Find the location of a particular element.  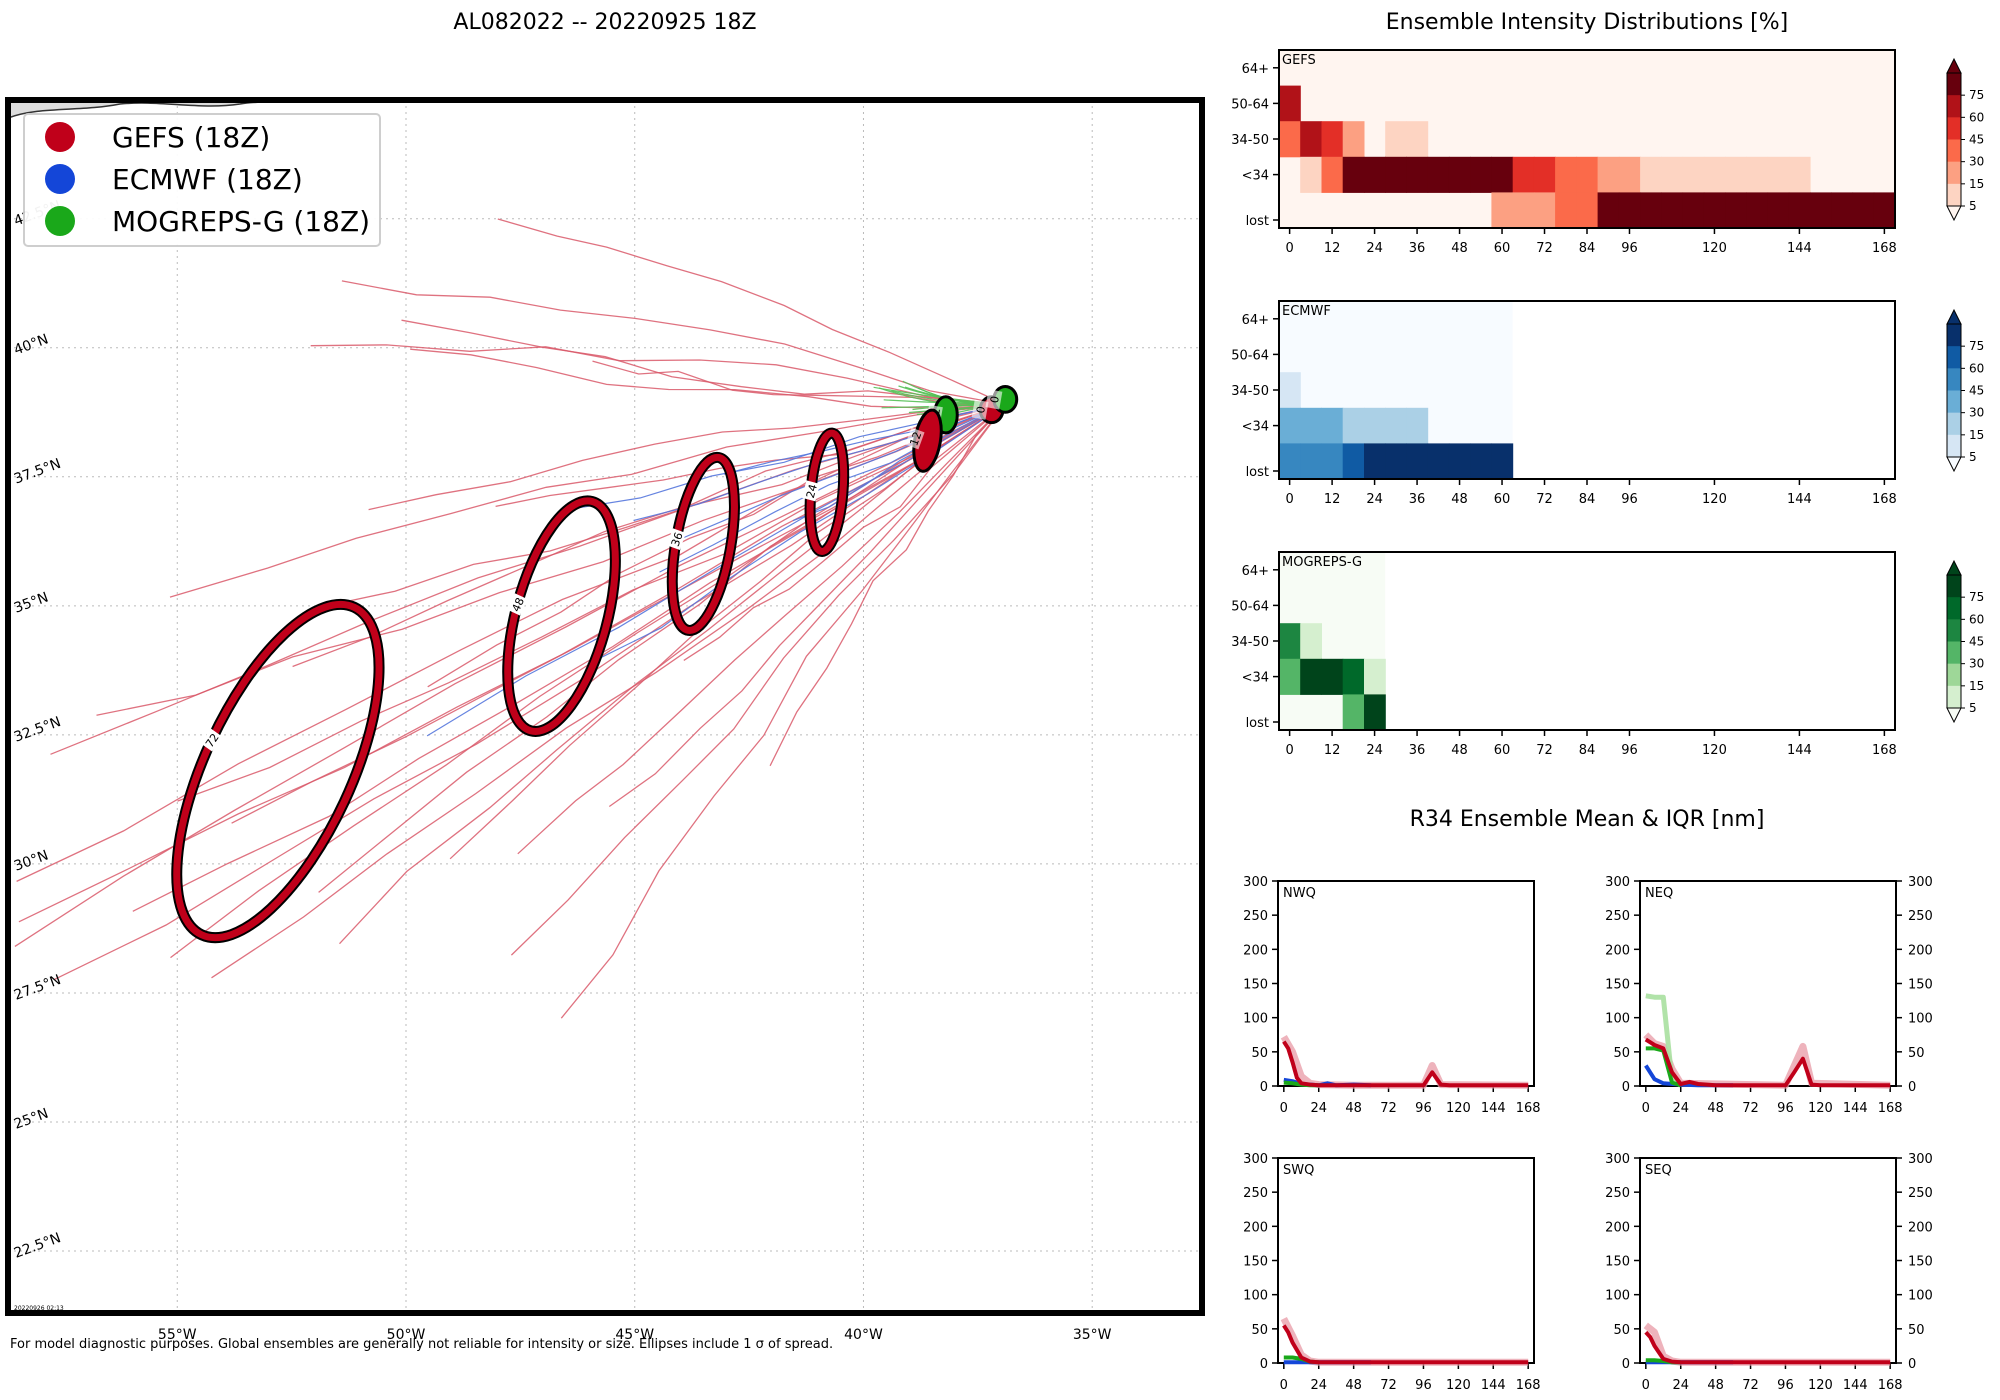

r34-y-tick-label: 250 is located at coordinates (1920, 1193).